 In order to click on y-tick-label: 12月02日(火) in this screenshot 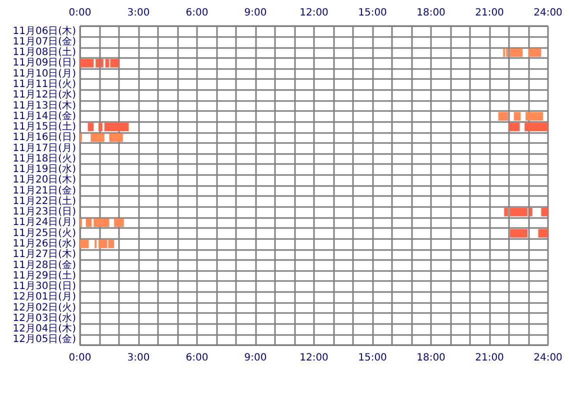, I will do `click(44, 307)`.